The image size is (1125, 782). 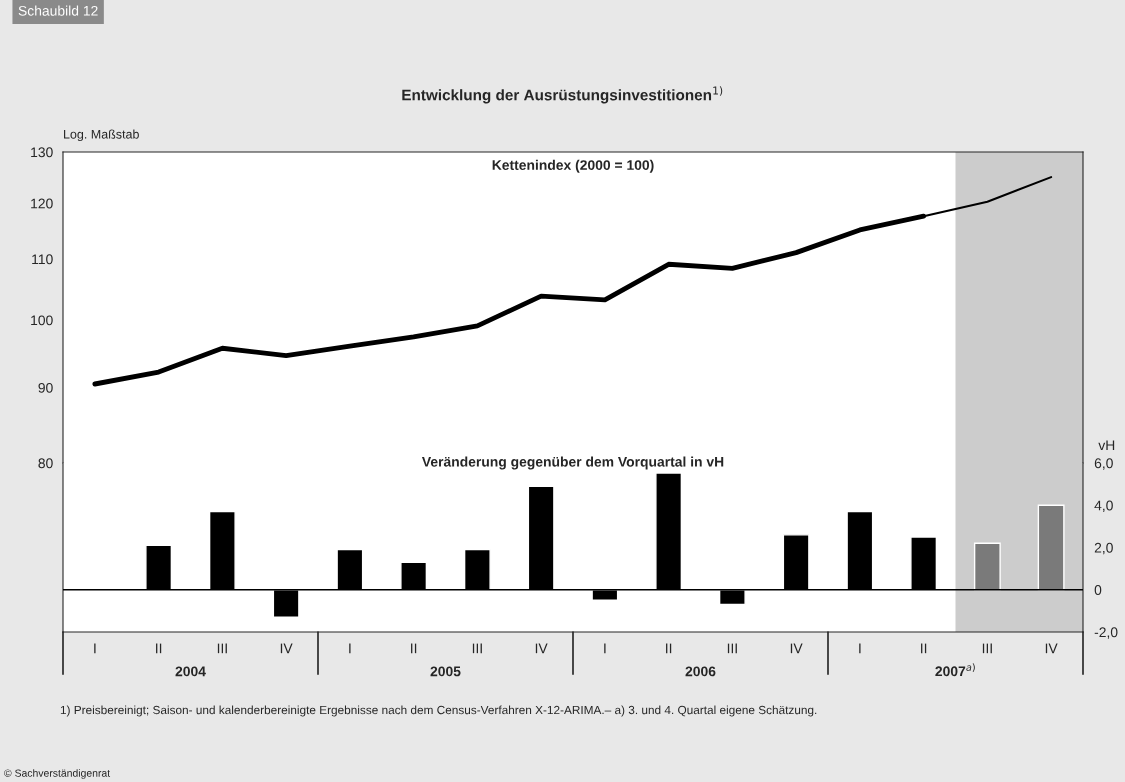 What do you see at coordinates (573, 166) in the screenshot?
I see `chart-subtitle: Kettenindex (2000 = 100)` at bounding box center [573, 166].